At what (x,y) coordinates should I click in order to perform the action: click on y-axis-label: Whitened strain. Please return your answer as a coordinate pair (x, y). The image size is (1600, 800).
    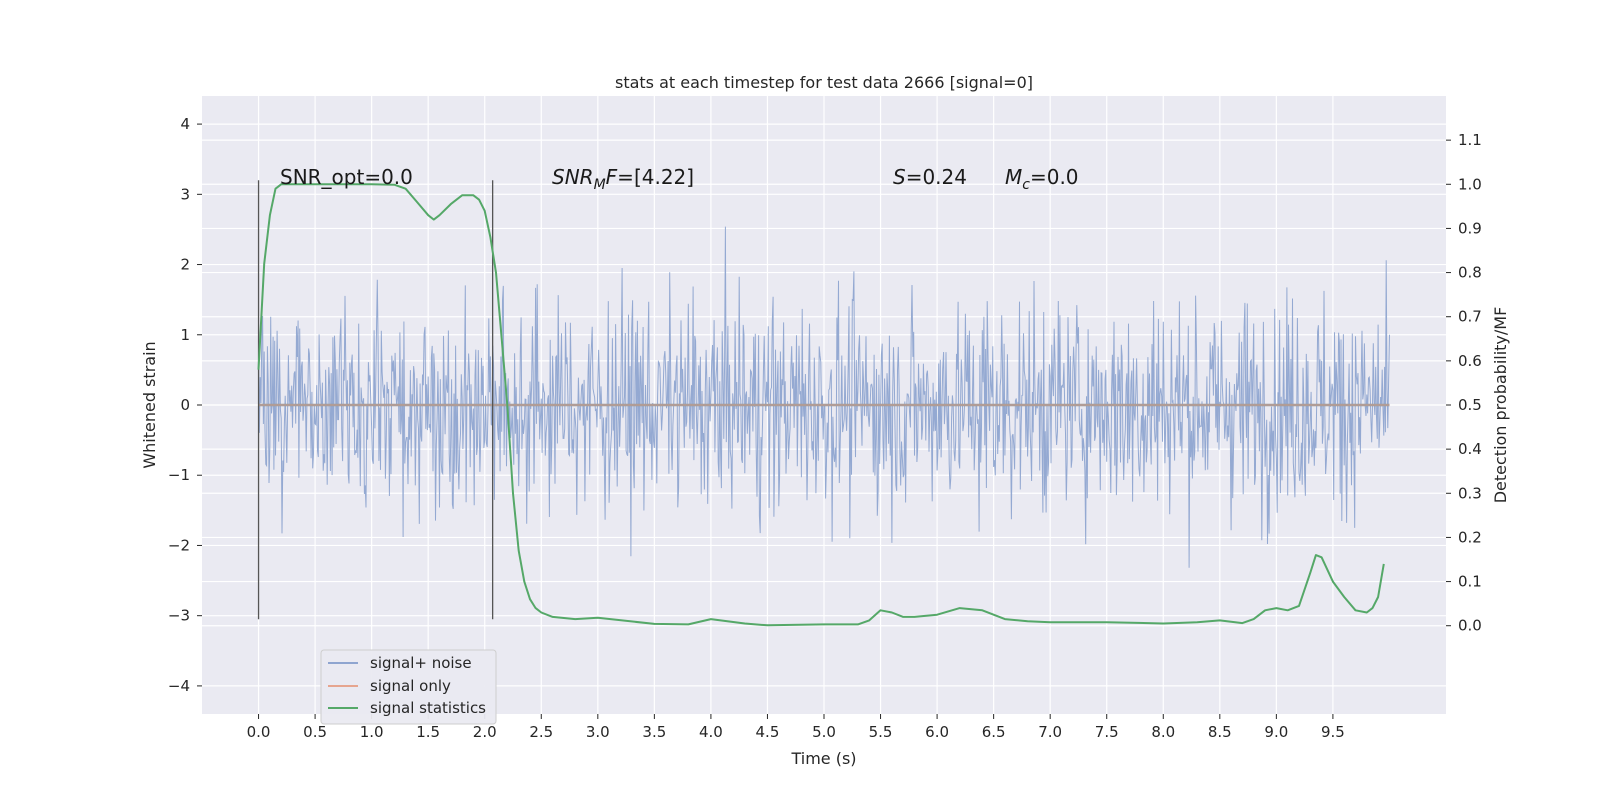
    Looking at the image, I should click on (149, 404).